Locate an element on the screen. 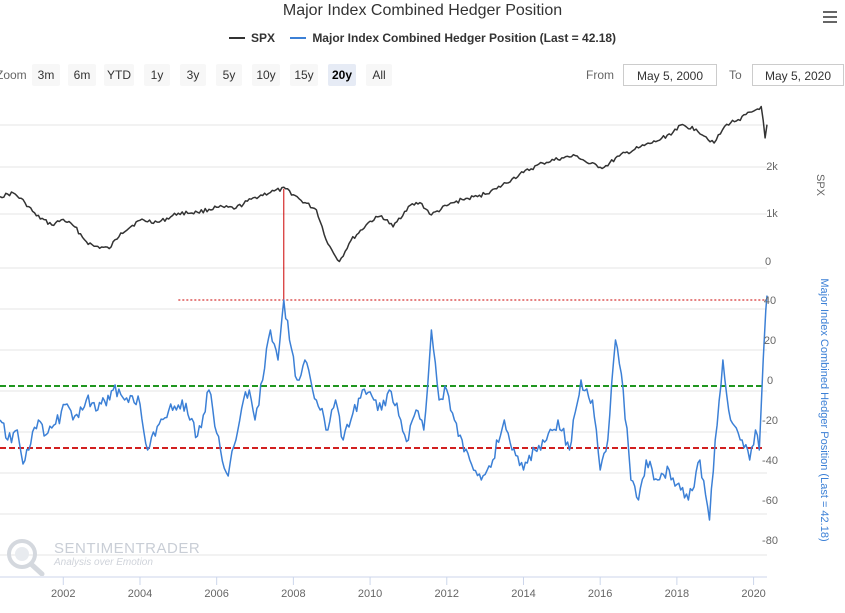 Image resolution: width=845 pixels, height=613 pixels. watermark: SENTIMENTRADER Analysis over Emotion is located at coordinates (102, 556).